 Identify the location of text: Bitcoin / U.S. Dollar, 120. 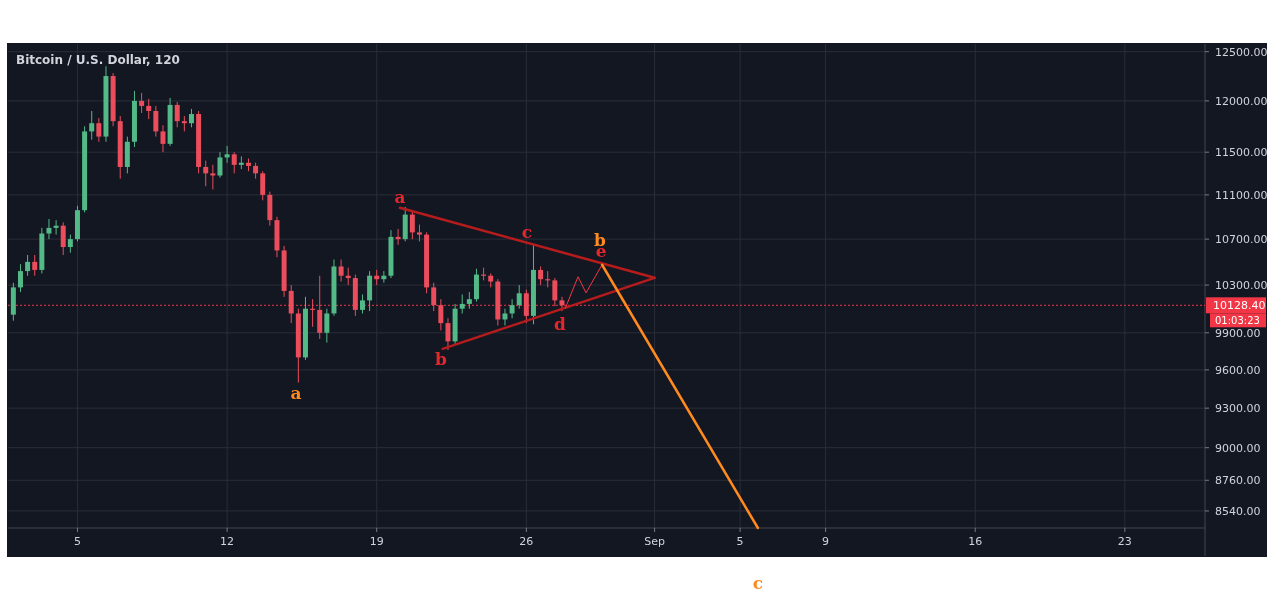
(98, 60).